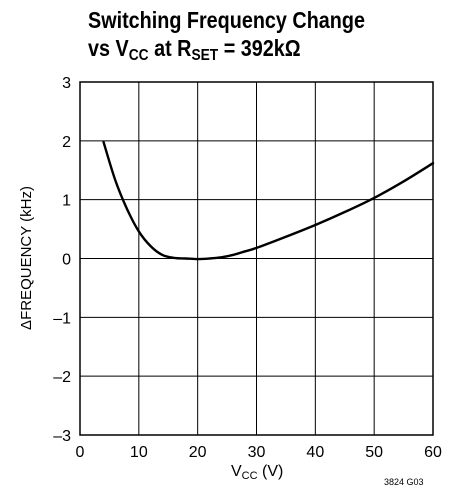 Image resolution: width=457 pixels, height=496 pixels. Describe the element at coordinates (194, 49) in the screenshot. I see `chart-title-line2: vs VCC at RSET = 392kΩ` at that location.